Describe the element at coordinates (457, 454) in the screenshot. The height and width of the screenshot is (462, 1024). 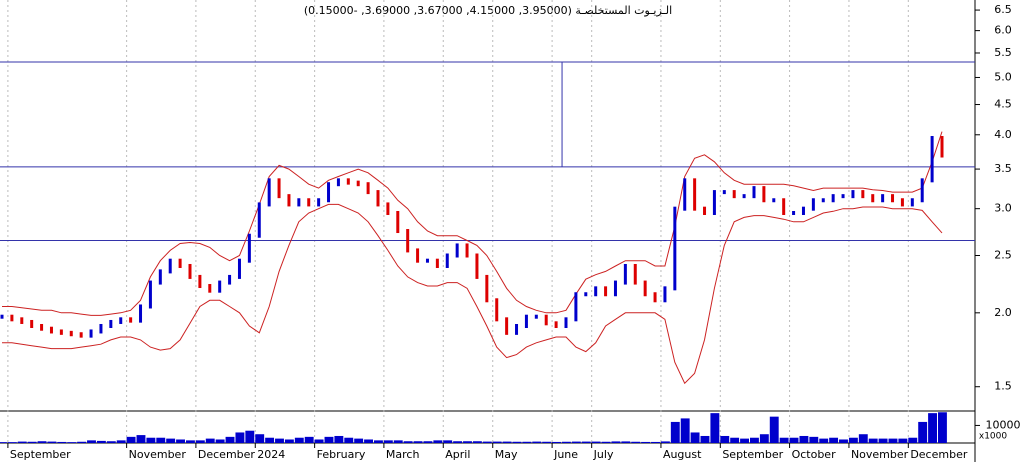
I see `x-tick-label: April` at that location.